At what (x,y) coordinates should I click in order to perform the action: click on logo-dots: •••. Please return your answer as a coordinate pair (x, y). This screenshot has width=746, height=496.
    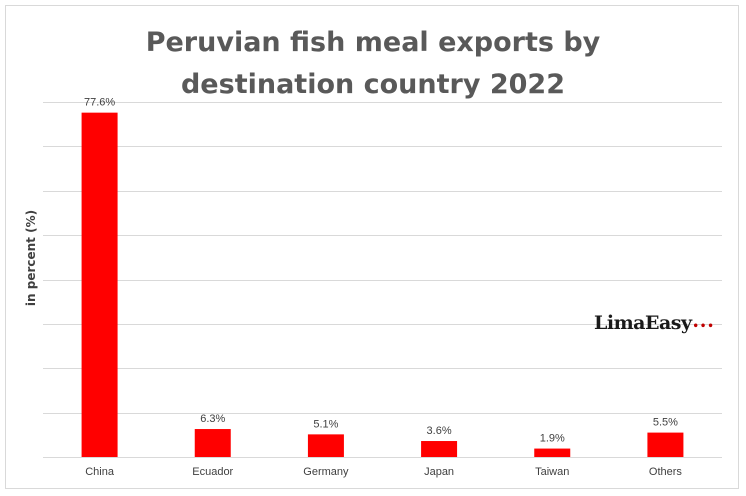
    Looking at the image, I should click on (703, 326).